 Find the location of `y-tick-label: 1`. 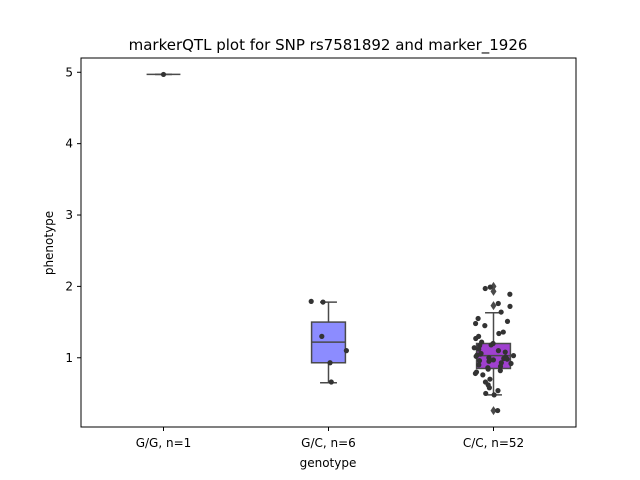

y-tick-label: 1 is located at coordinates (69, 358).